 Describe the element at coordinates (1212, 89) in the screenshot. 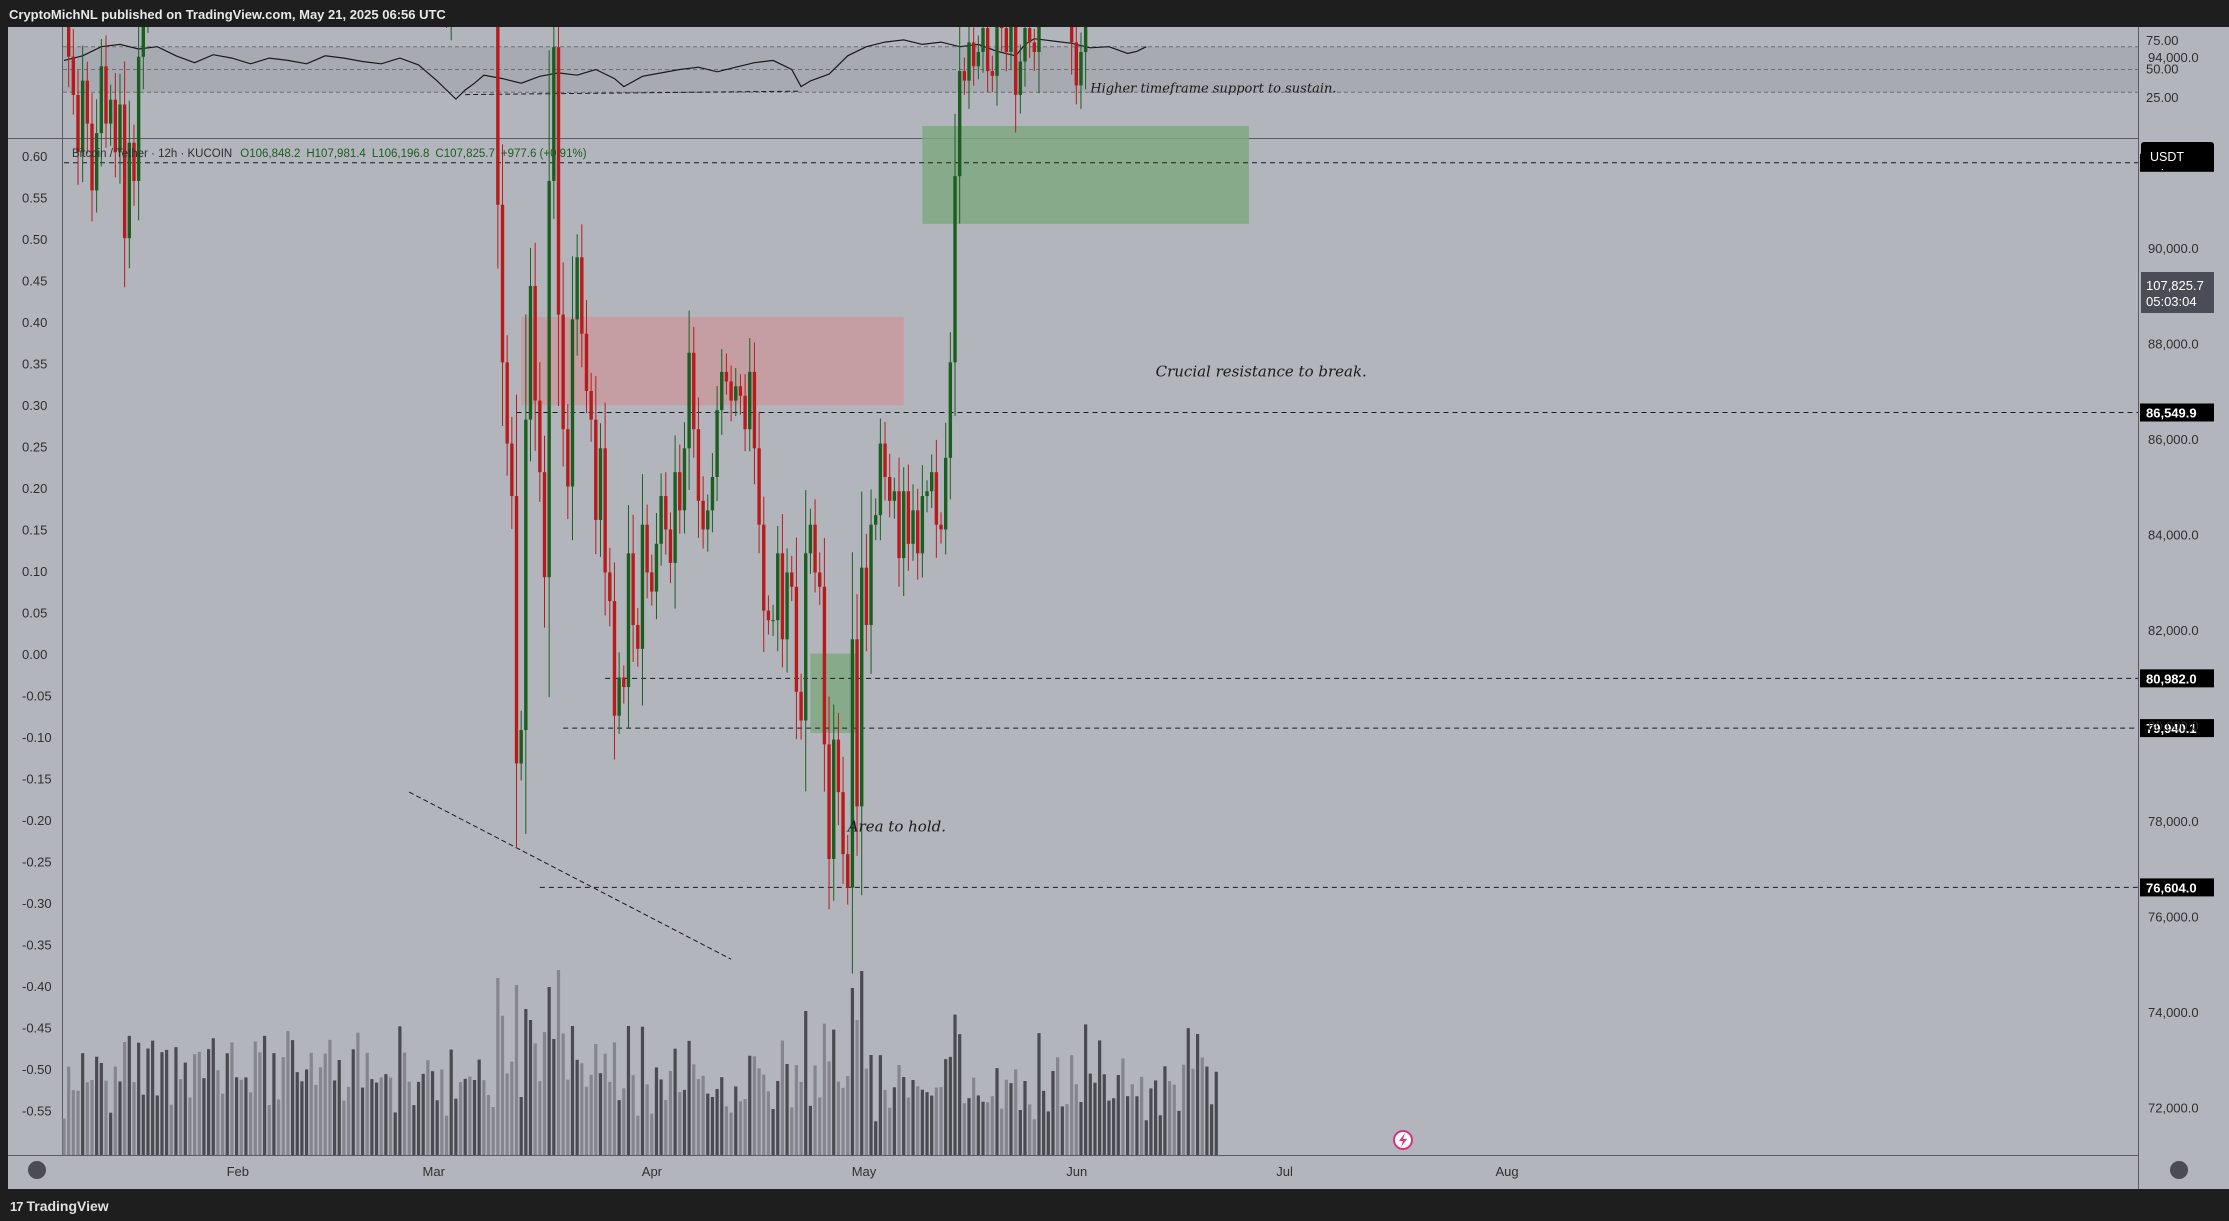

I see `annotation-text: Higher timeframe support to sustain.` at that location.